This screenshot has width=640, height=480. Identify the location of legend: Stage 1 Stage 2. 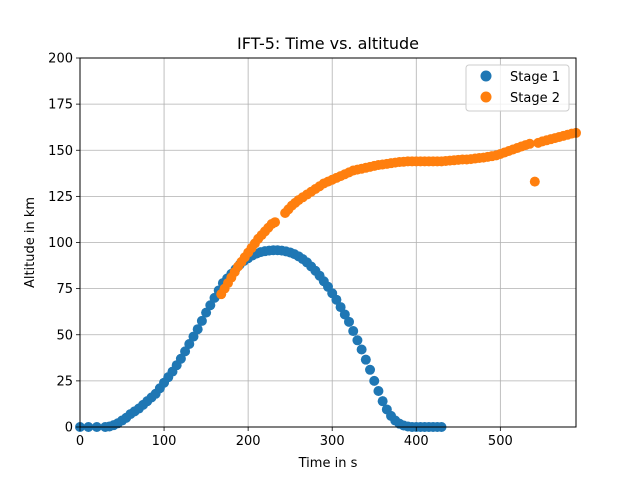
(517, 88).